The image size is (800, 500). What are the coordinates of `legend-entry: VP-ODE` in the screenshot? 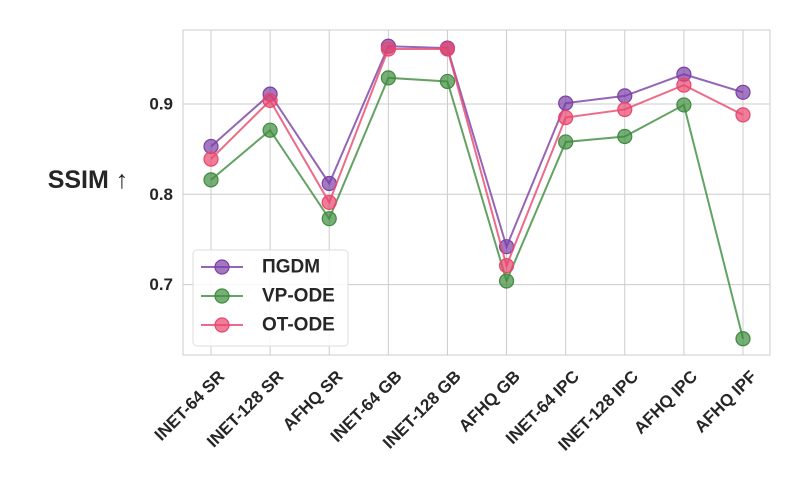 It's located at (268, 296).